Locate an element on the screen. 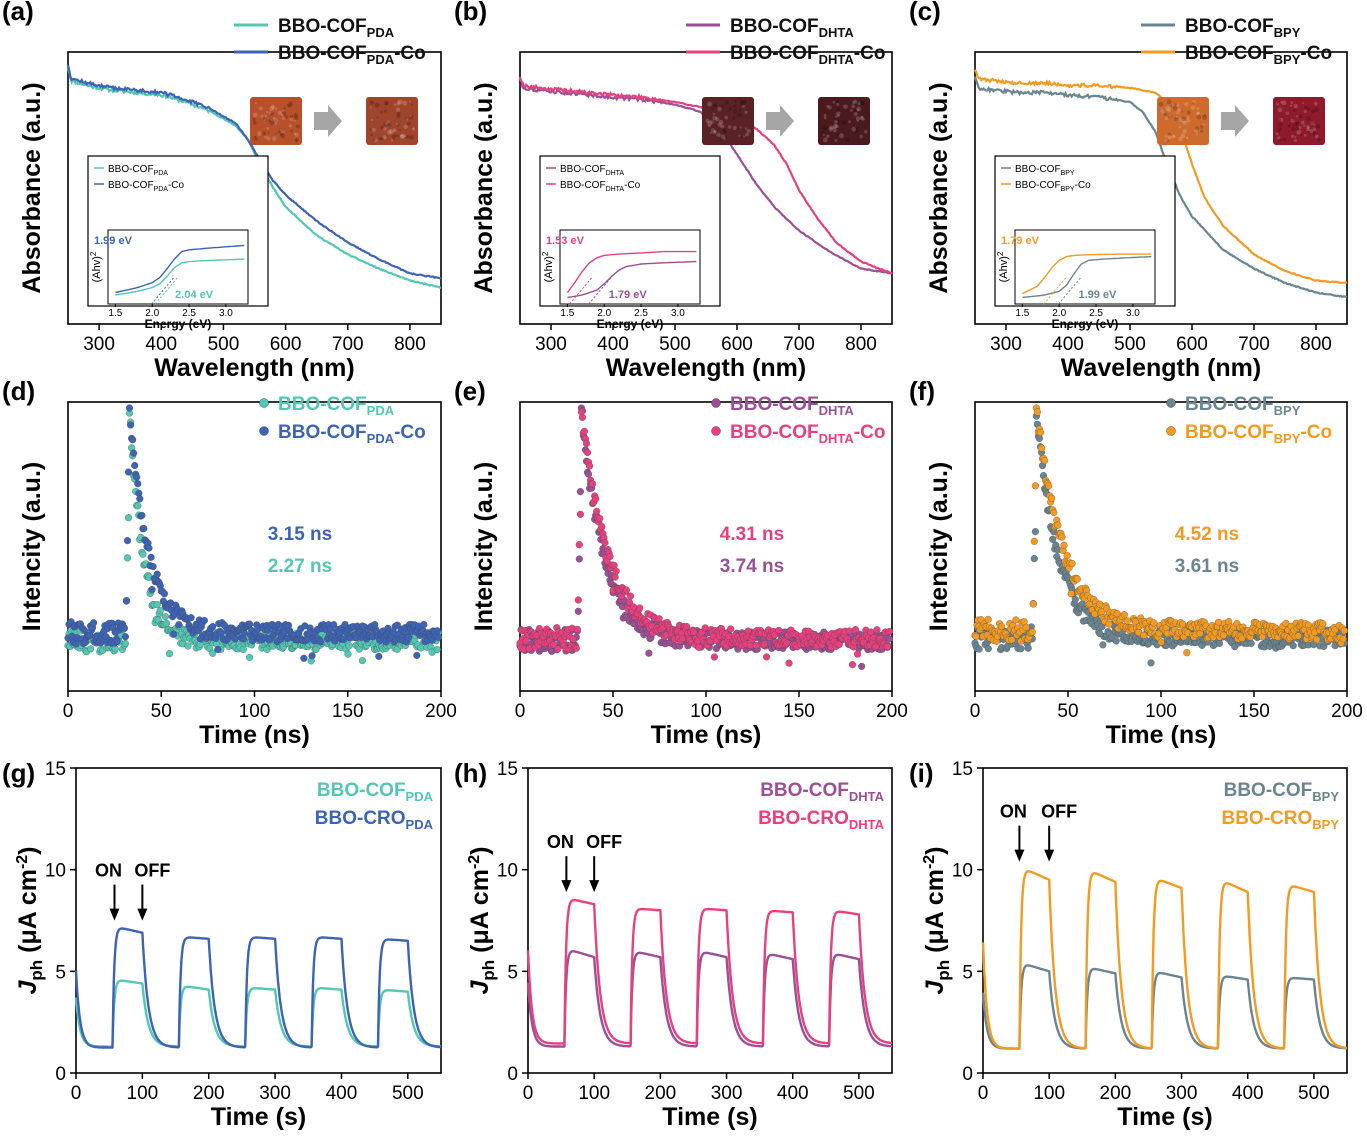 The width and height of the screenshot is (1367, 1142). x-tick-label: 400 is located at coordinates (1248, 1093).